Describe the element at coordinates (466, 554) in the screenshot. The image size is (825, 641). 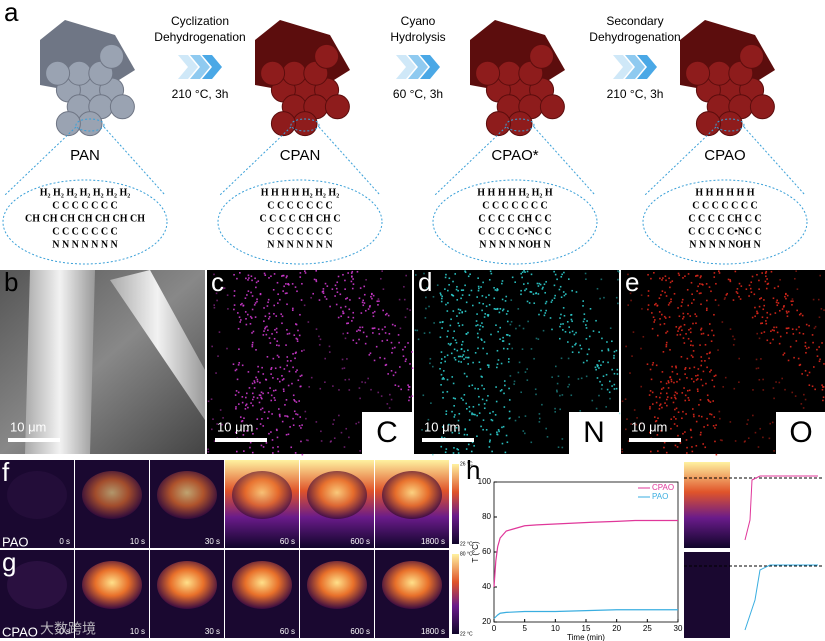
I see `colorbar-label: 80 °C` at that location.